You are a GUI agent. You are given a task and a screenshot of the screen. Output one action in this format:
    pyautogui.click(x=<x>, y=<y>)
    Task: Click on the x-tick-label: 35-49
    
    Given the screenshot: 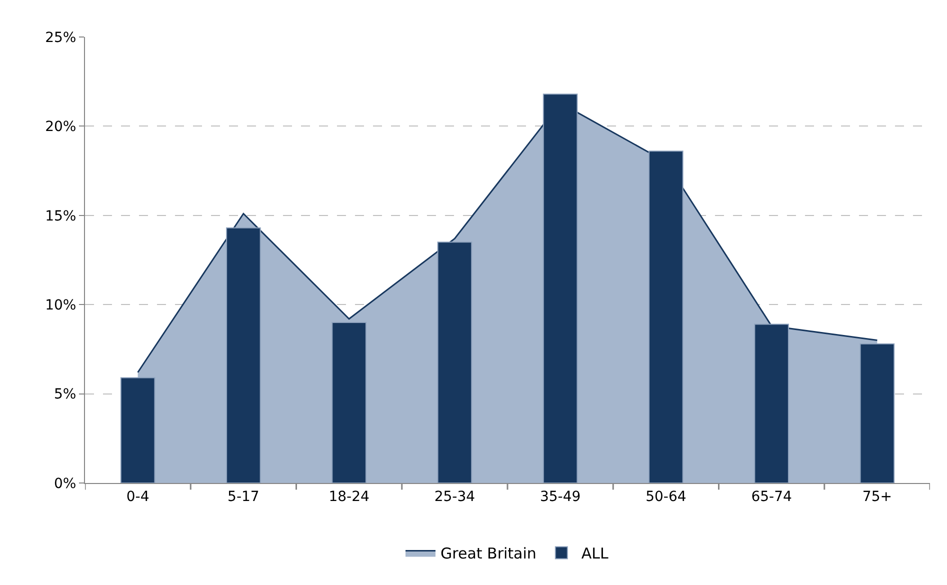 What is the action you would take?
    pyautogui.click(x=560, y=496)
    